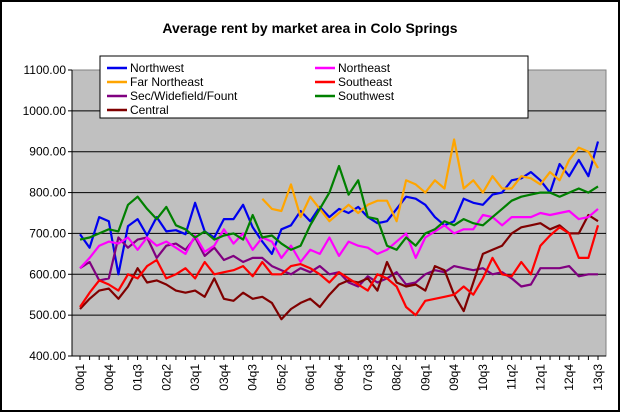  Describe the element at coordinates (166, 377) in the screenshot. I see `x-tick-label: 02q2` at that location.